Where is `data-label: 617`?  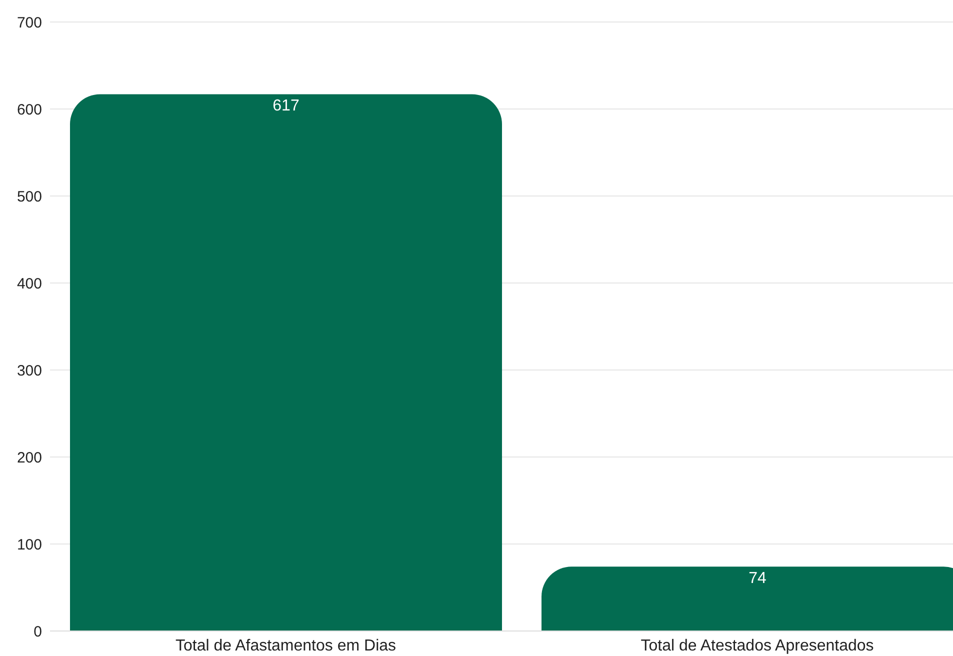
data-label: 617 is located at coordinates (286, 106).